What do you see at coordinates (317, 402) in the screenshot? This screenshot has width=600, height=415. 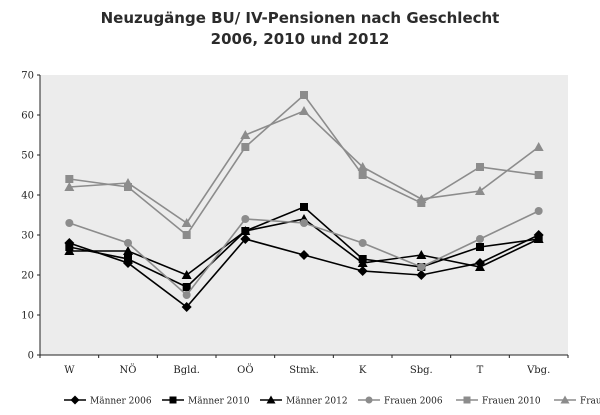 I see `legend-label: Männer 2012` at bounding box center [317, 402].